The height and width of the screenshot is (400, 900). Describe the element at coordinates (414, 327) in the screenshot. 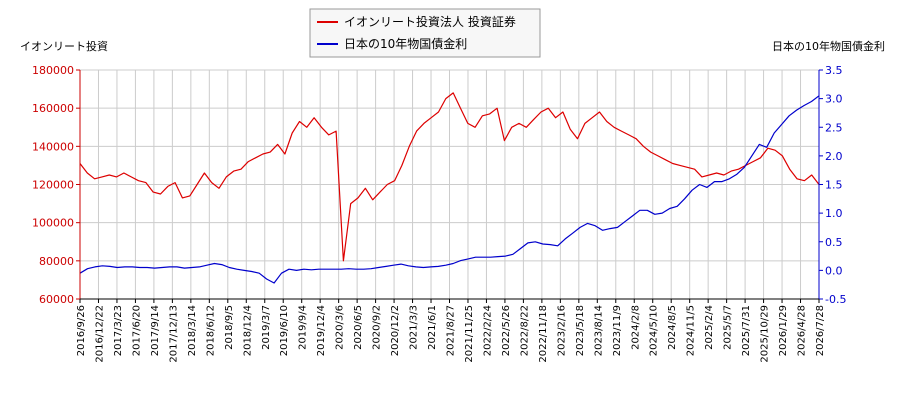

I see `x-tick-label: 2021/3/3` at that location.